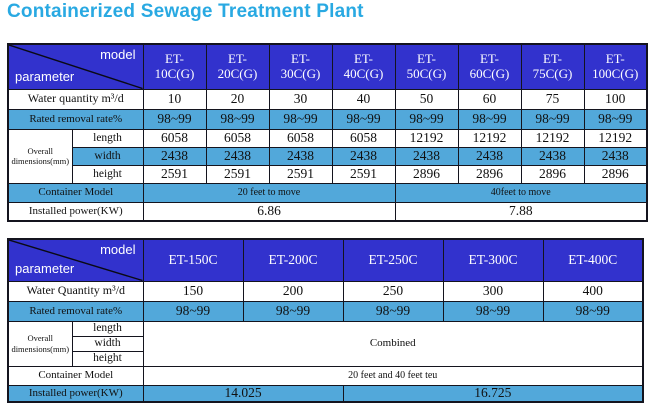  Describe the element at coordinates (489, 99) in the screenshot. I see `water-quantity-value: 60` at that location.